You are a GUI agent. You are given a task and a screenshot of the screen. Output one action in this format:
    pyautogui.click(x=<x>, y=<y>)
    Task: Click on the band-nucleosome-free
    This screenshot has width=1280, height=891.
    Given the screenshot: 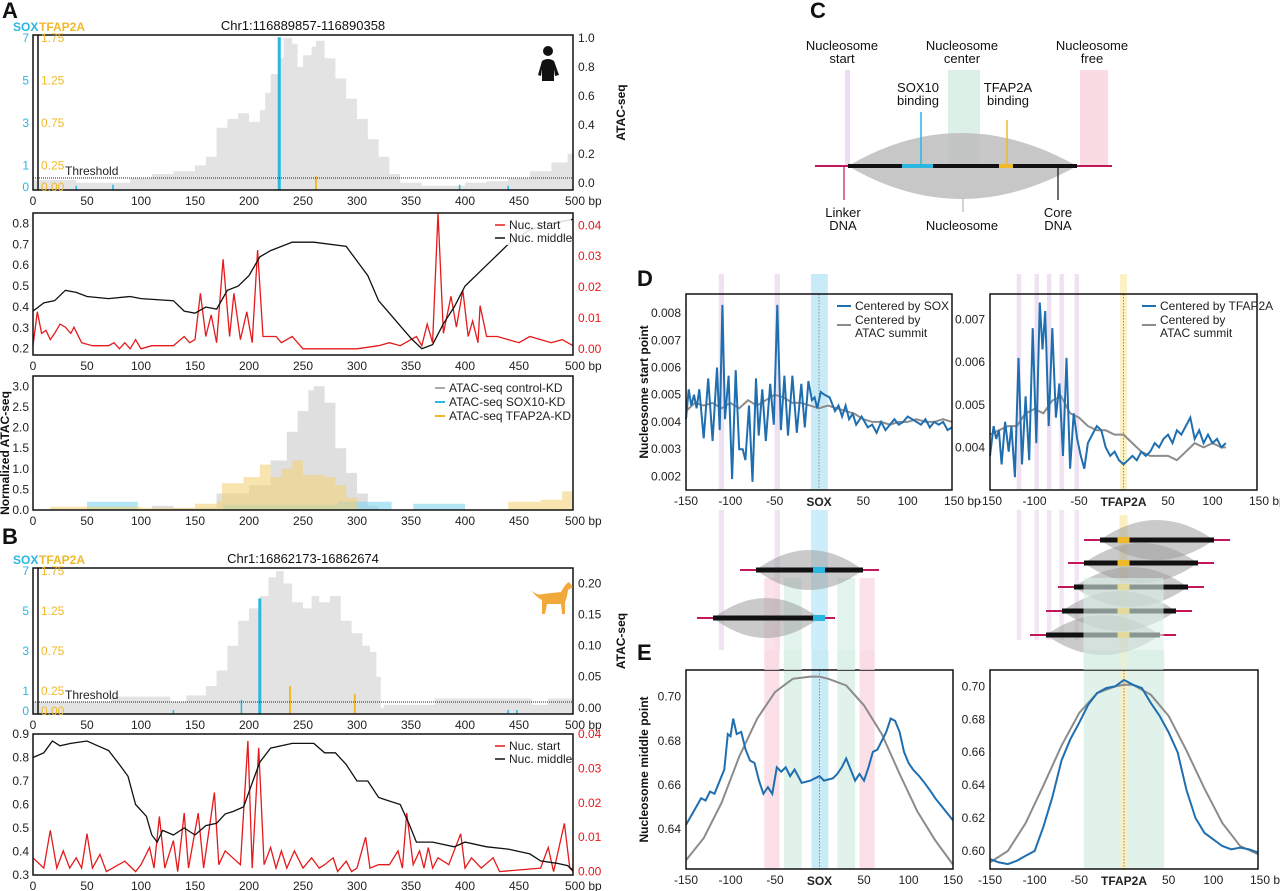 What is the action you would take?
    pyautogui.click(x=1094, y=118)
    